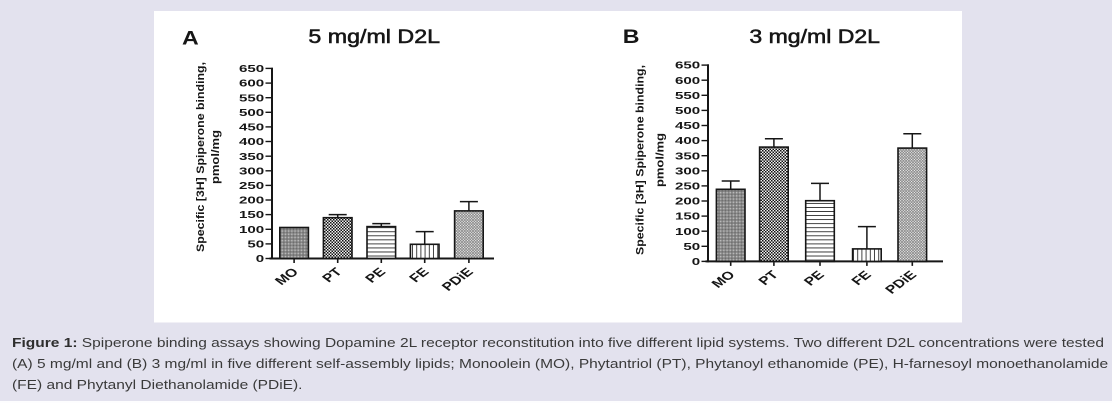 The image size is (1112, 403). Describe the element at coordinates (190, 38) in the screenshot. I see `svg-text: A` at that location.